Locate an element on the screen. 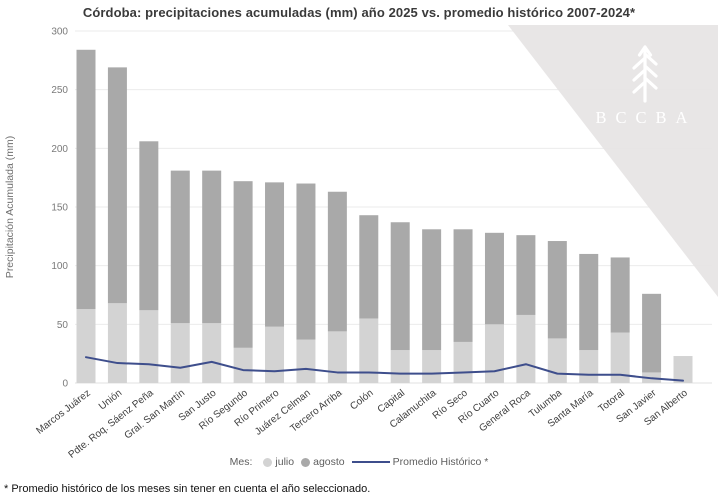 The width and height of the screenshot is (718, 503). legend-item-julio: julio is located at coordinates (278, 462).